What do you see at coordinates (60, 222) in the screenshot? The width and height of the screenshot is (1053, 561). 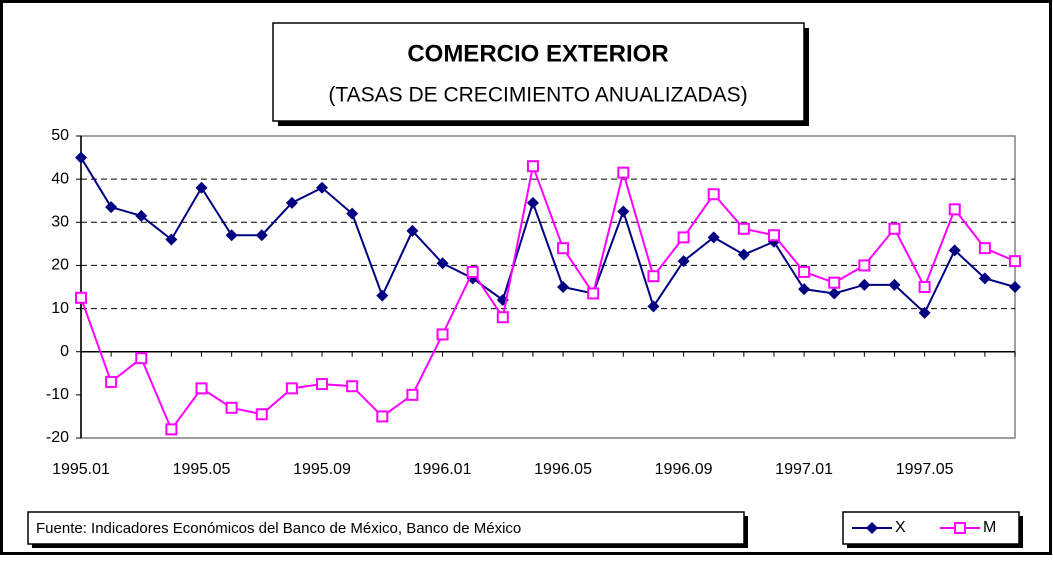 I see `y-tick-label: 30` at bounding box center [60, 222].